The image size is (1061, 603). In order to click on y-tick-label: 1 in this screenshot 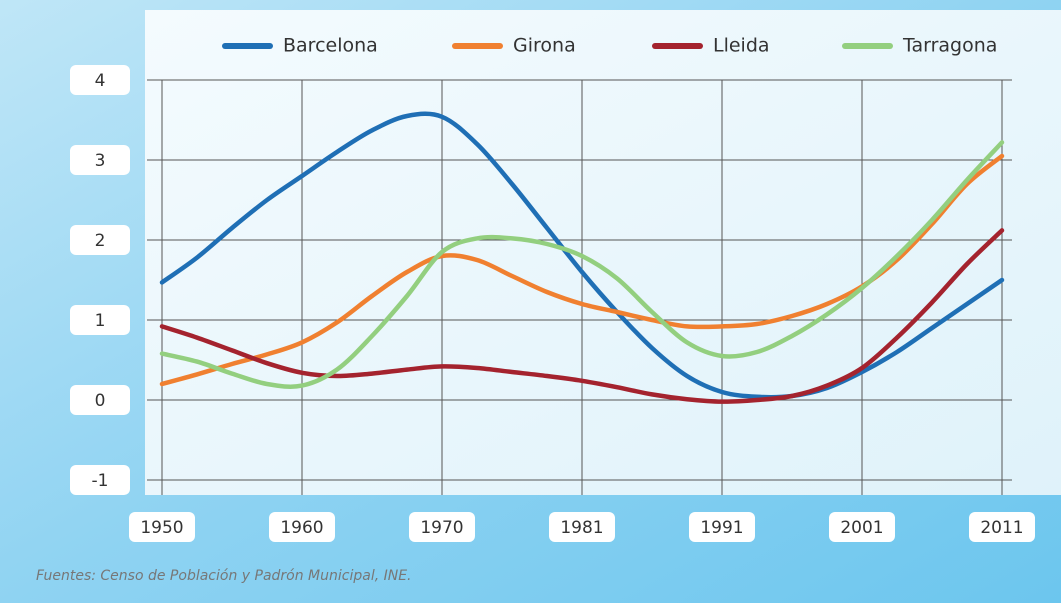, I will do `click(100, 321)`.